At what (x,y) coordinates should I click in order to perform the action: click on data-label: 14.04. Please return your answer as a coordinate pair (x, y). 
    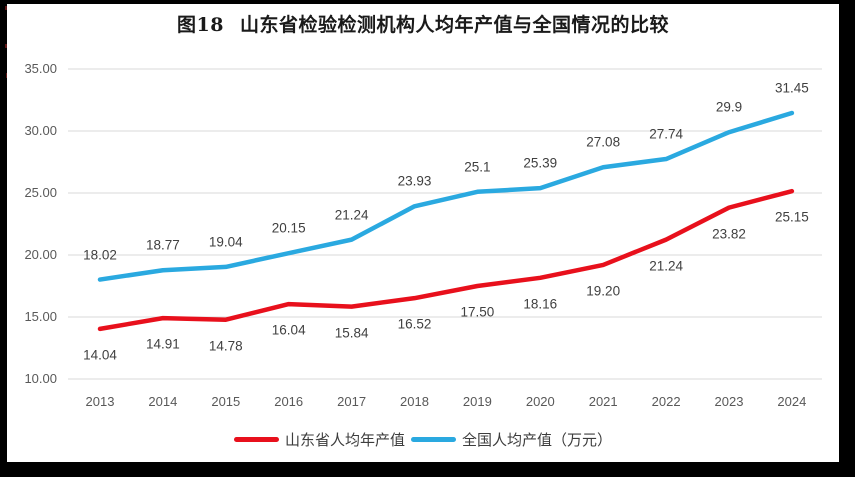
    Looking at the image, I should click on (100, 355).